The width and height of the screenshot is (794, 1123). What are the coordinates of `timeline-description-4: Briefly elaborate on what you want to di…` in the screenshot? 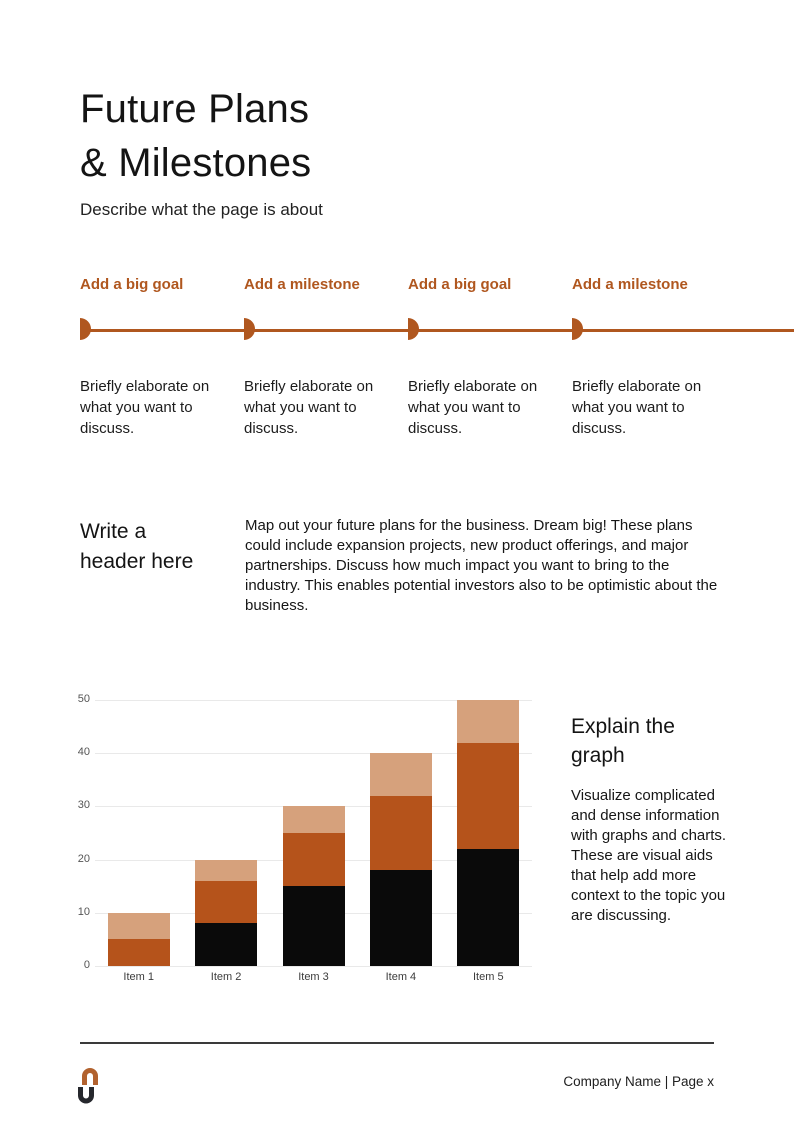 It's located at (637, 407).